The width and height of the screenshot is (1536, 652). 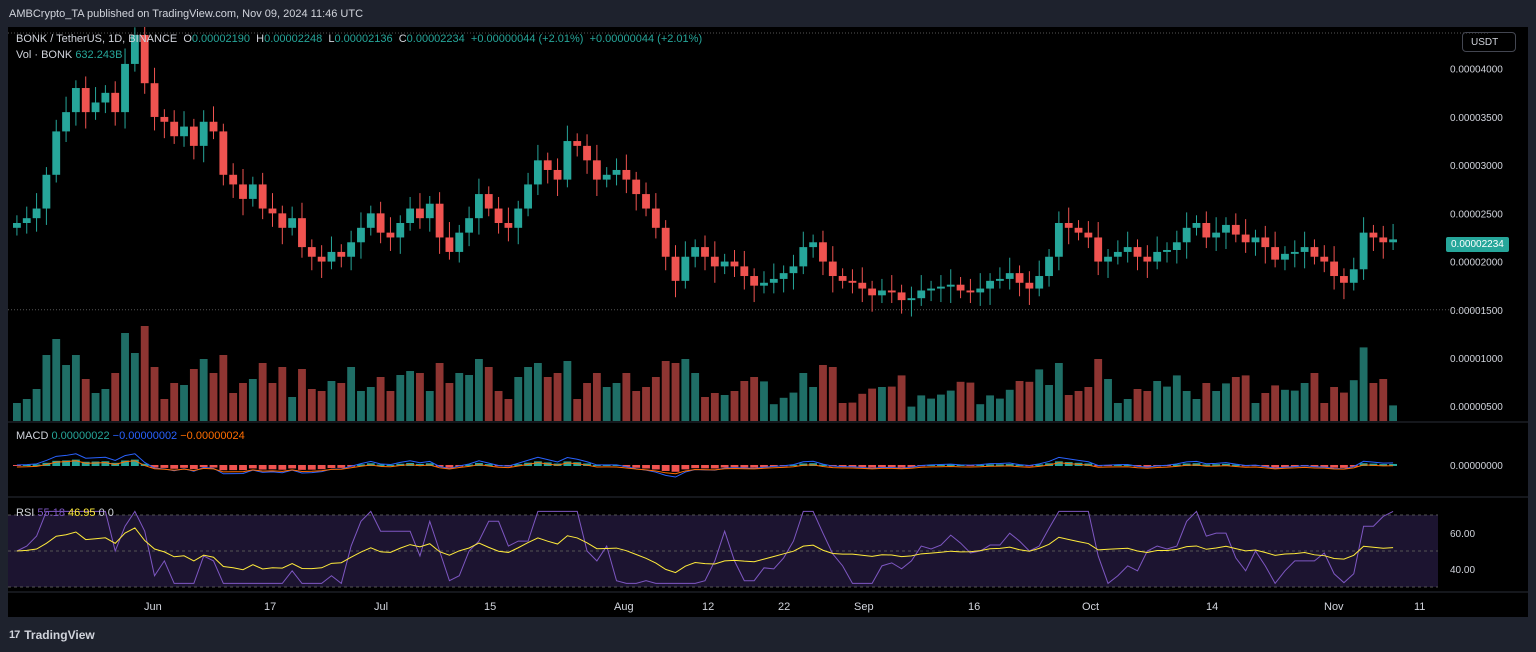 I want to click on rsi-line, so click(x=705, y=547).